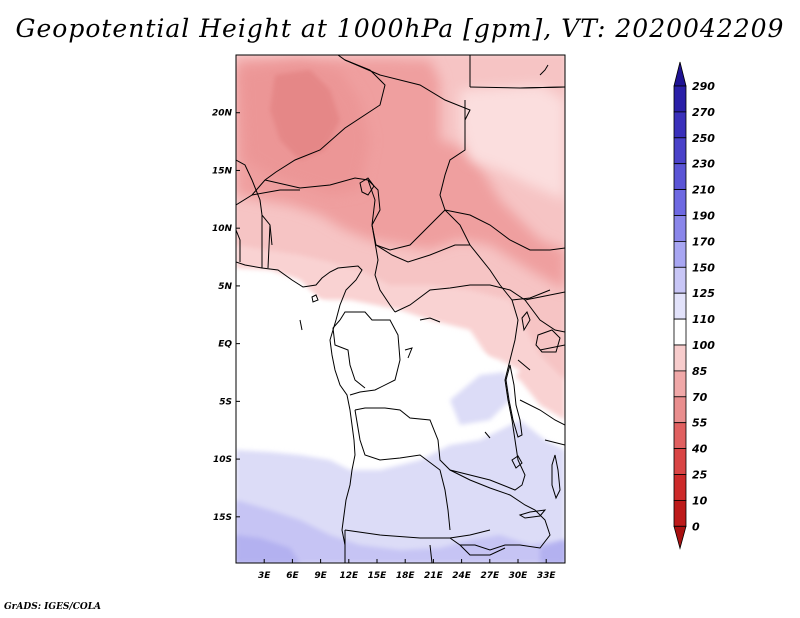  I want to click on field-110-region, so click(400, 491).